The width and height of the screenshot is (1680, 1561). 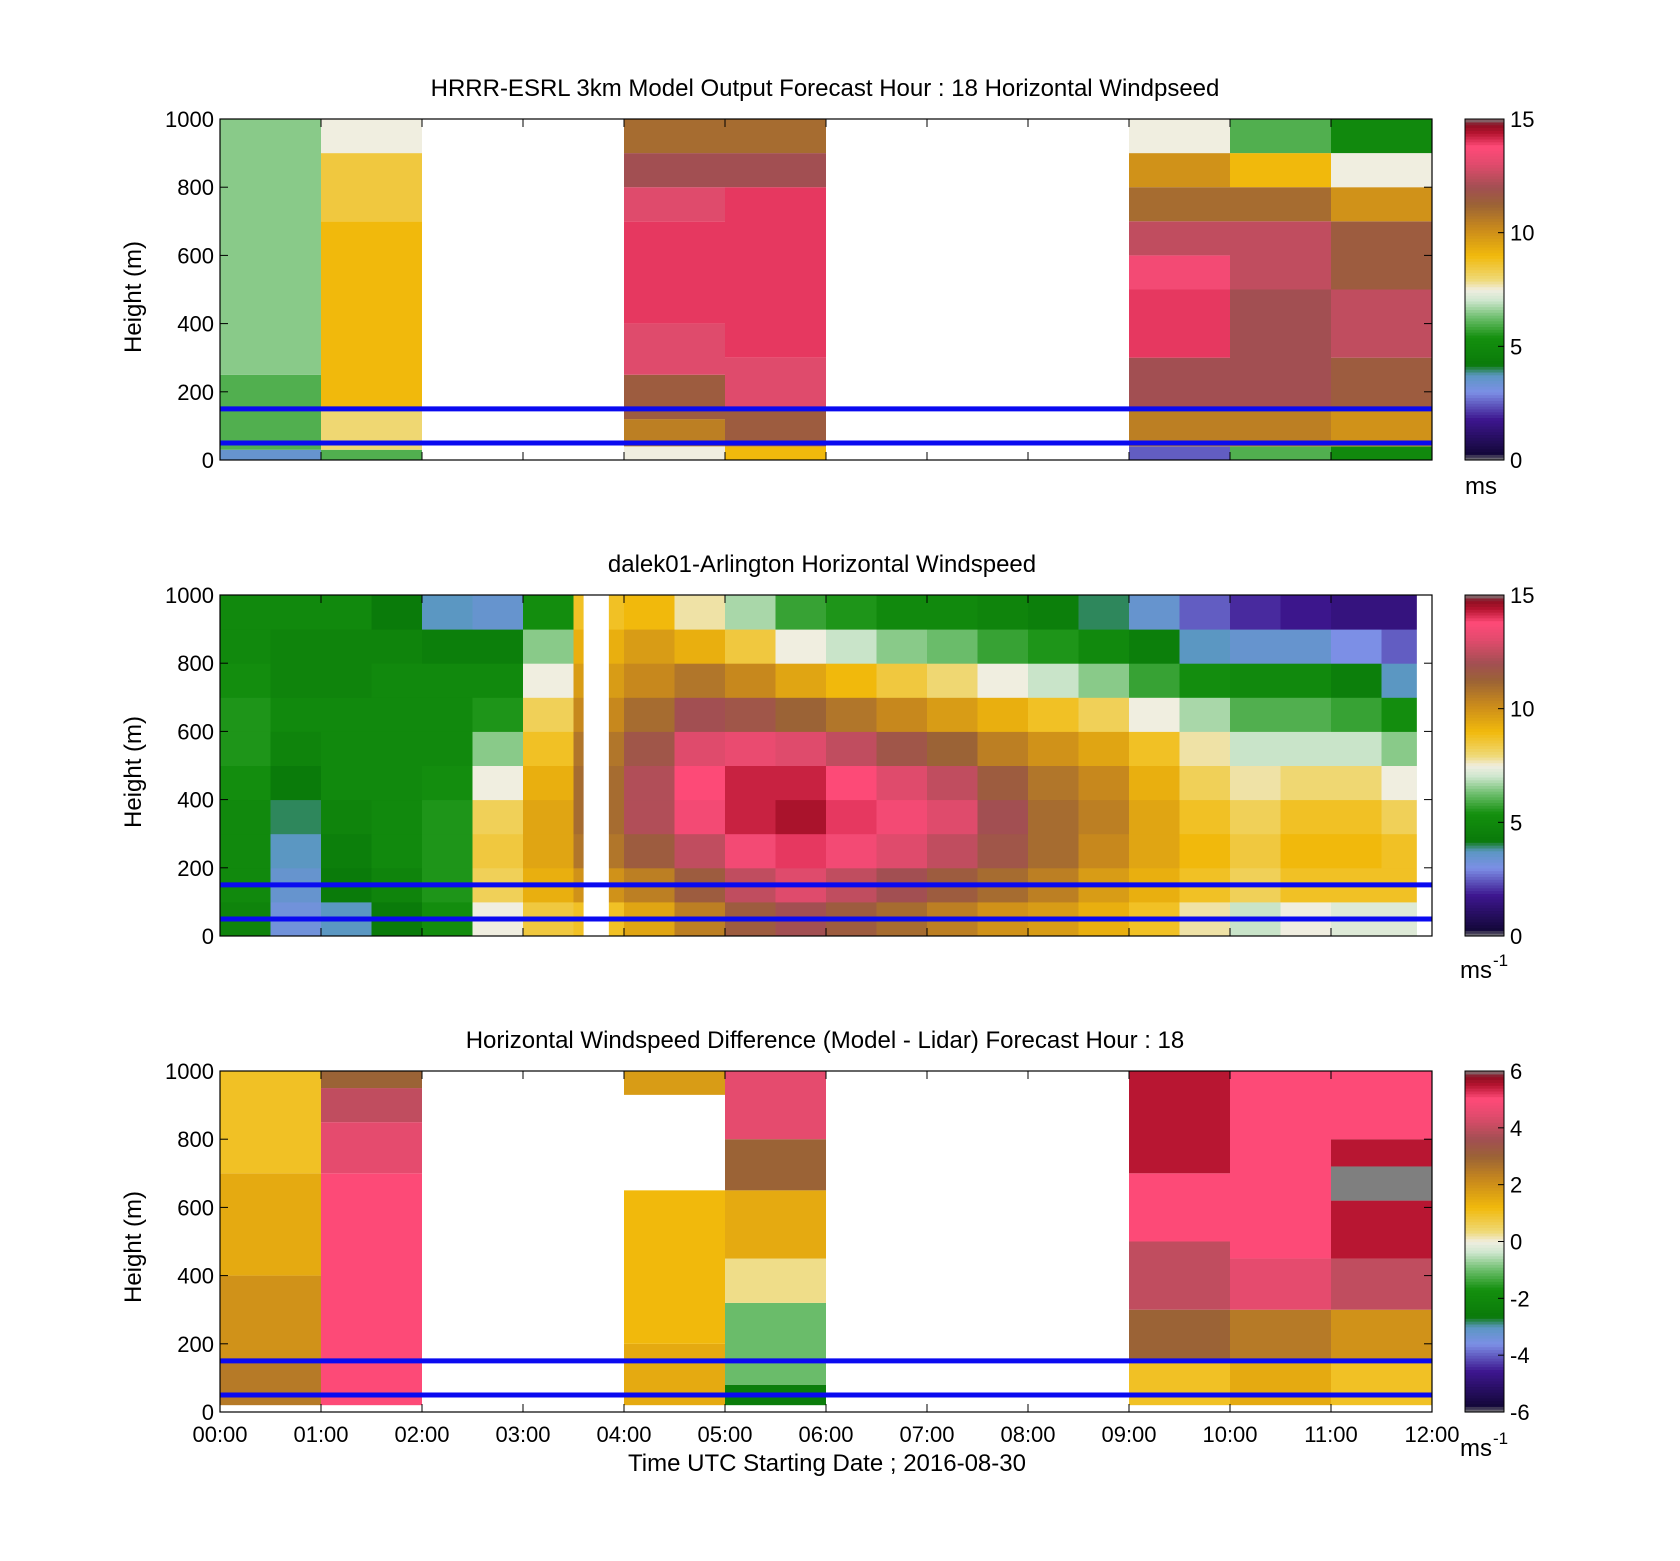 What do you see at coordinates (195, 187) in the screenshot?
I see `y-tick-label: 800` at bounding box center [195, 187].